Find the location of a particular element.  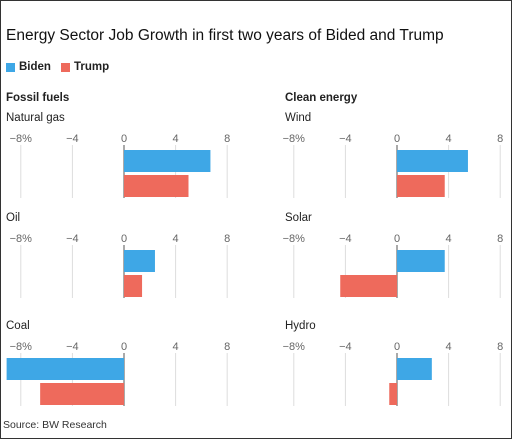

tick-label-oil: −8% is located at coordinates (21, 239).